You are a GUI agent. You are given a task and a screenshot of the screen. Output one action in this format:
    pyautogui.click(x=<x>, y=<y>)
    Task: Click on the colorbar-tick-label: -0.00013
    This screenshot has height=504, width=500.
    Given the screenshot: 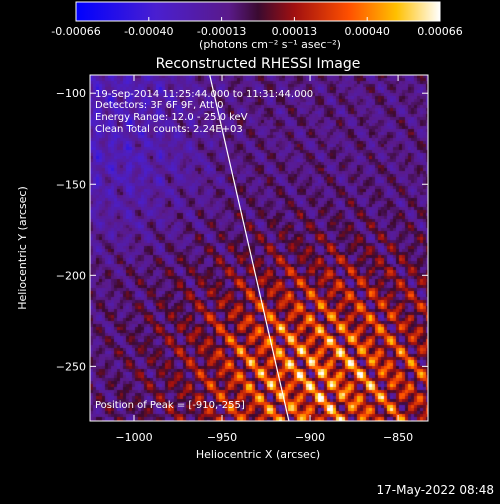 What is the action you would take?
    pyautogui.click(x=221, y=31)
    